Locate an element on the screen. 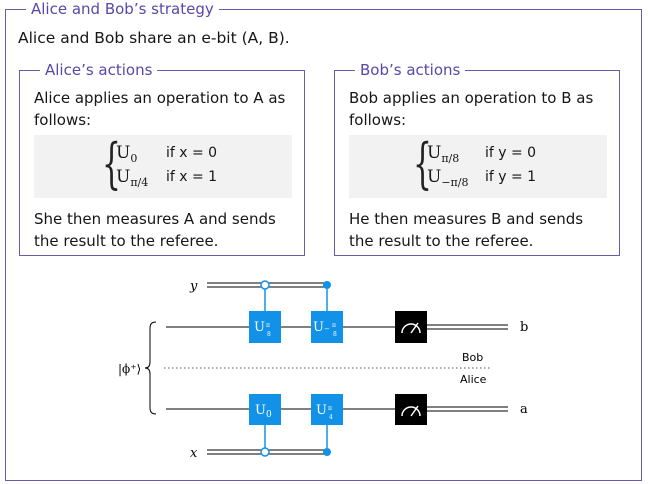 This screenshot has width=648, height=484. alice-case-1-cond: if x = 1 is located at coordinates (192, 177).